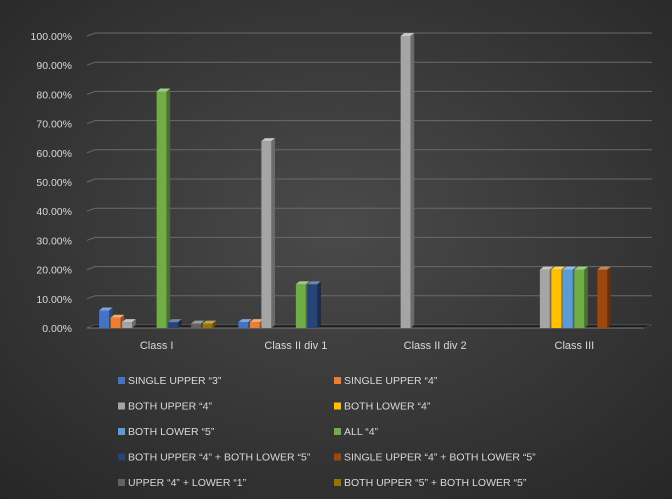  What do you see at coordinates (435, 346) in the screenshot?
I see `x-tick-label: Class II div 2` at bounding box center [435, 346].